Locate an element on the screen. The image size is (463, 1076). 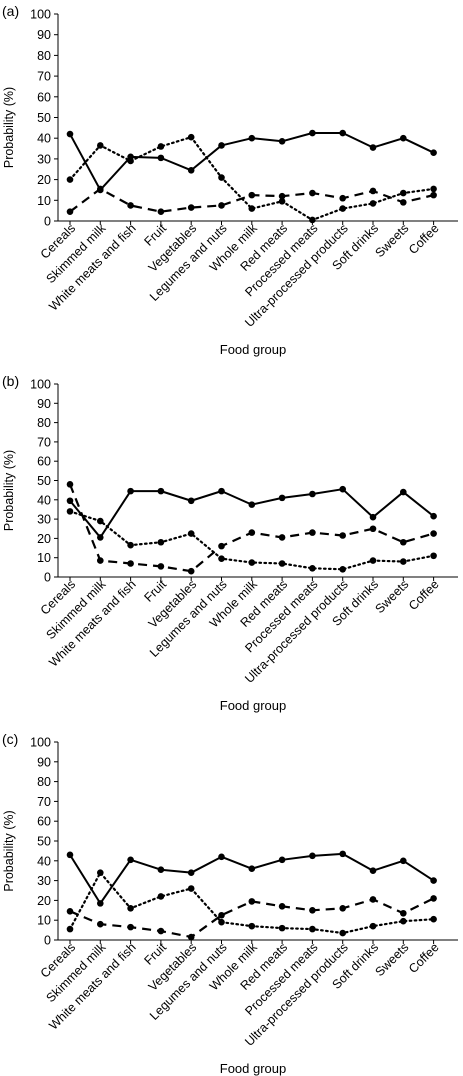
panel-label: (c) is located at coordinates (10, 739).